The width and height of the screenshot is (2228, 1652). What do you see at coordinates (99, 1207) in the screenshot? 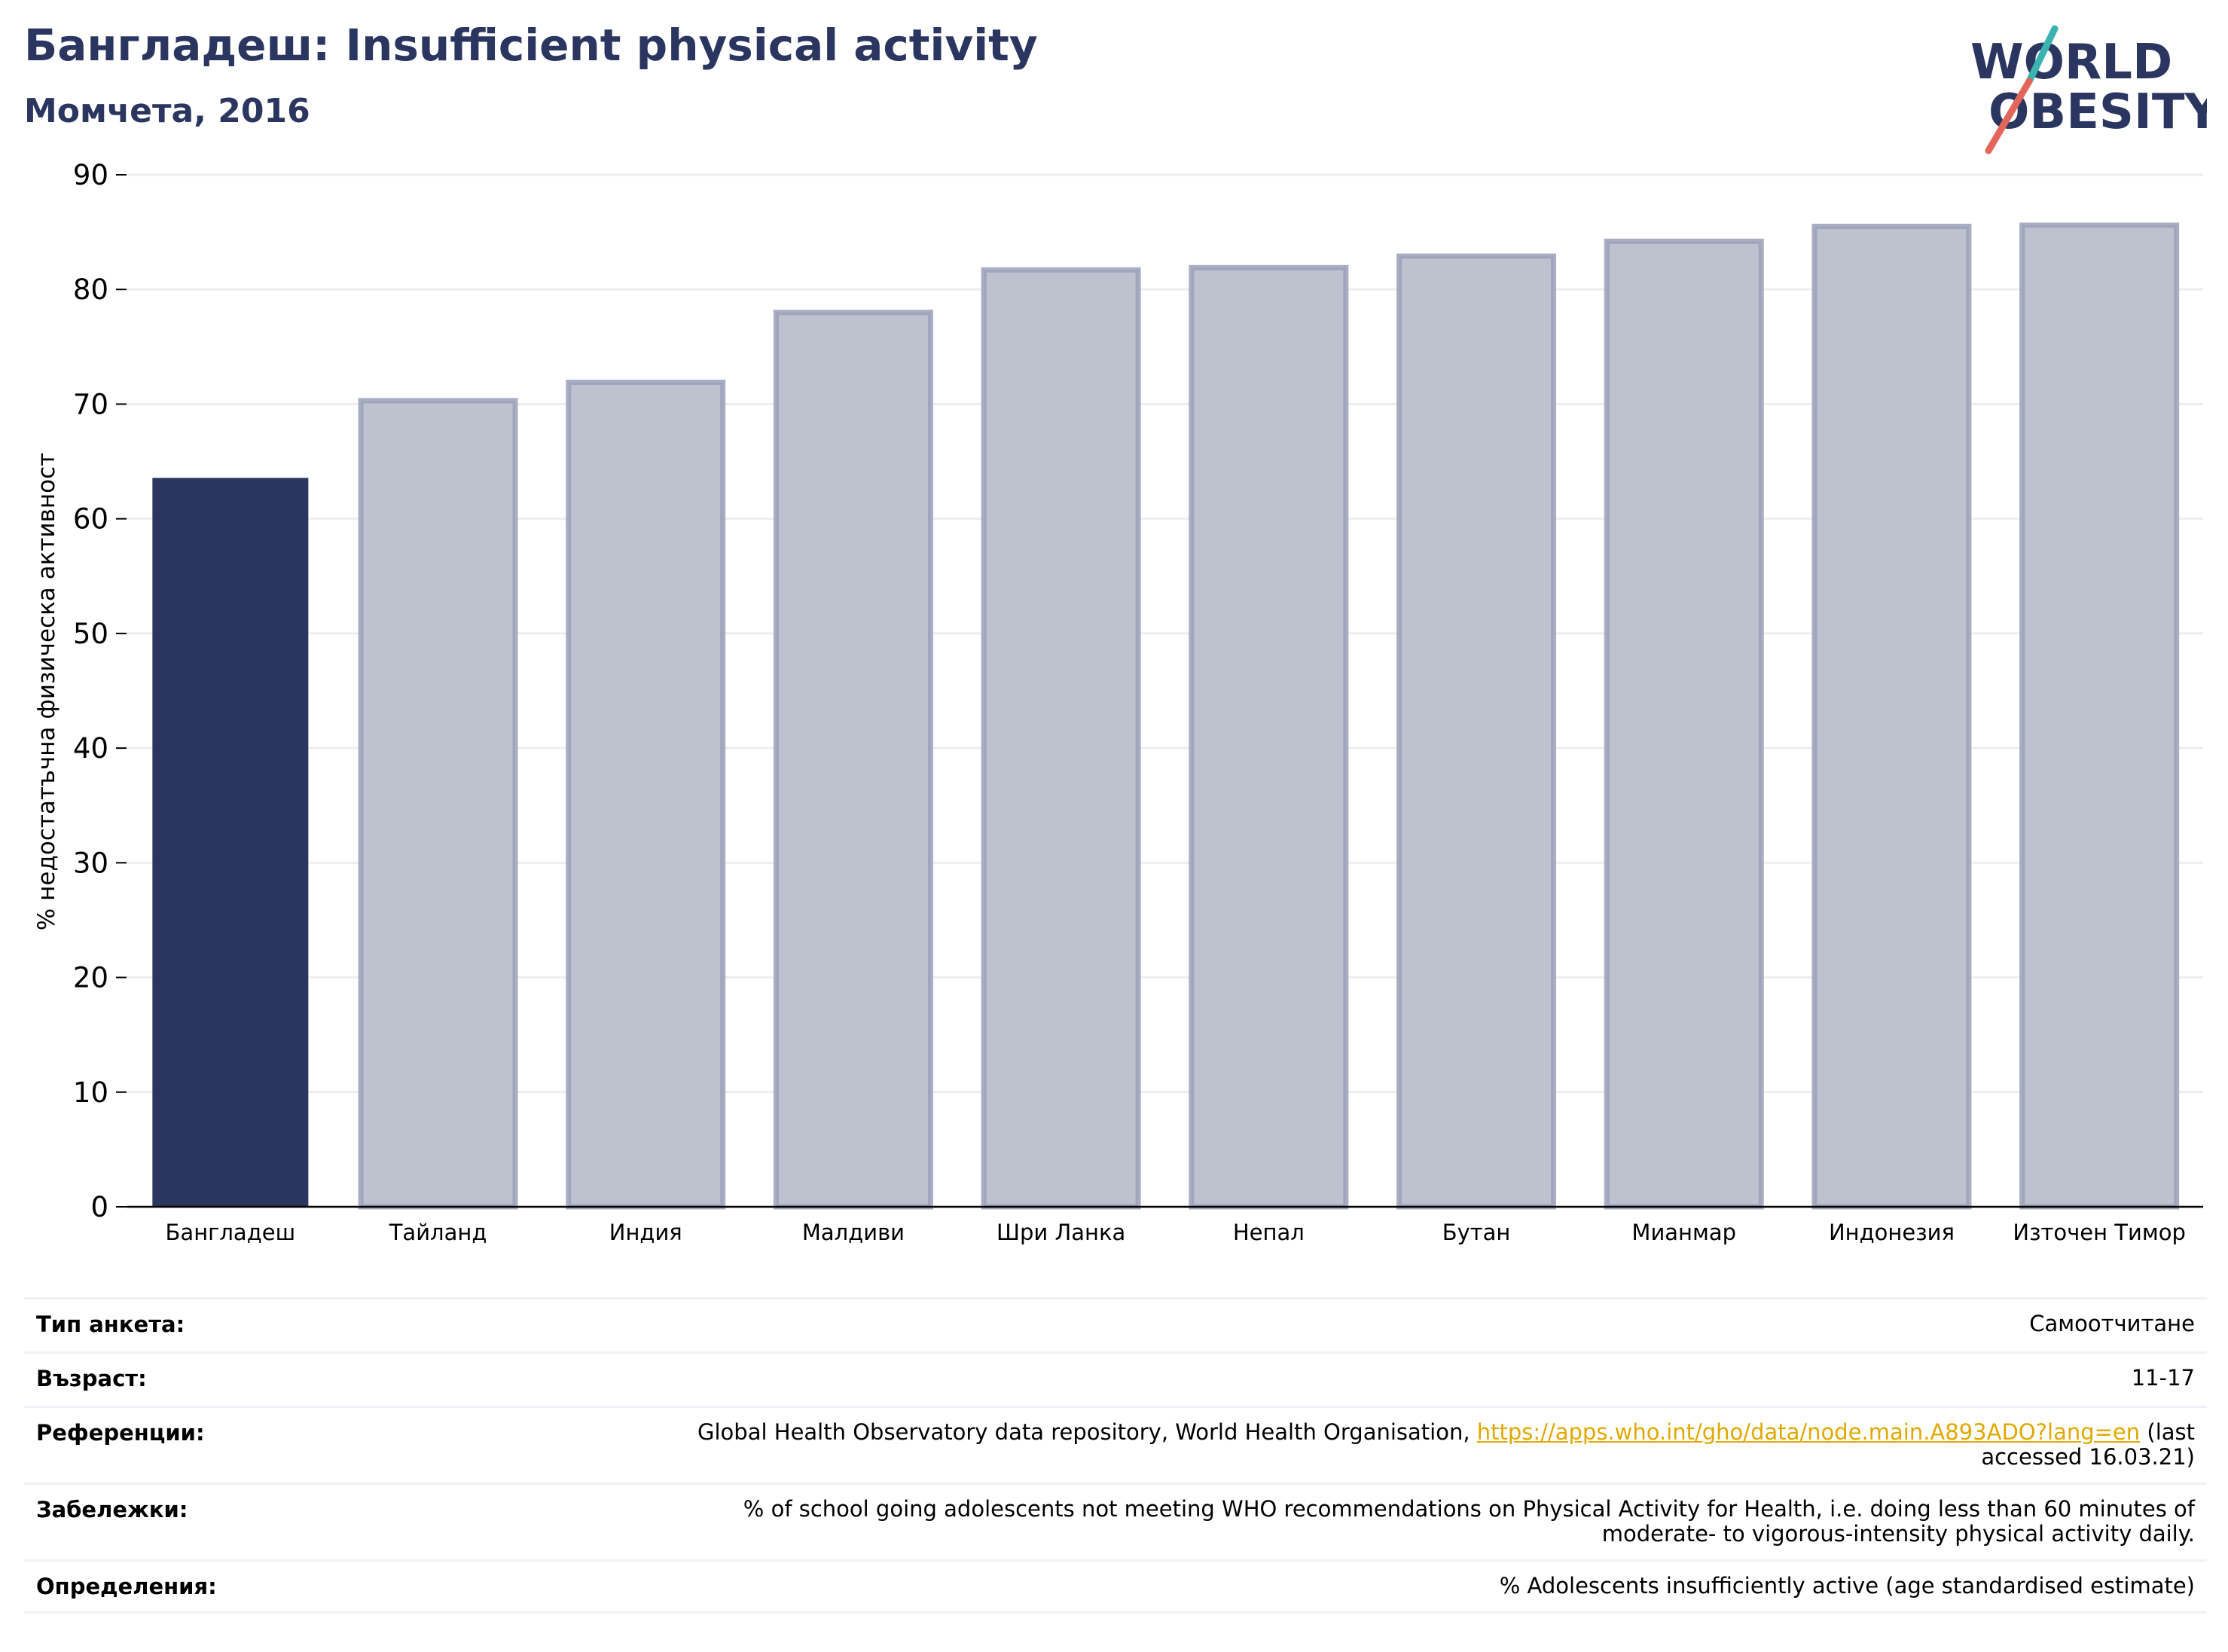
I see `y-tick-label: 0` at bounding box center [99, 1207].